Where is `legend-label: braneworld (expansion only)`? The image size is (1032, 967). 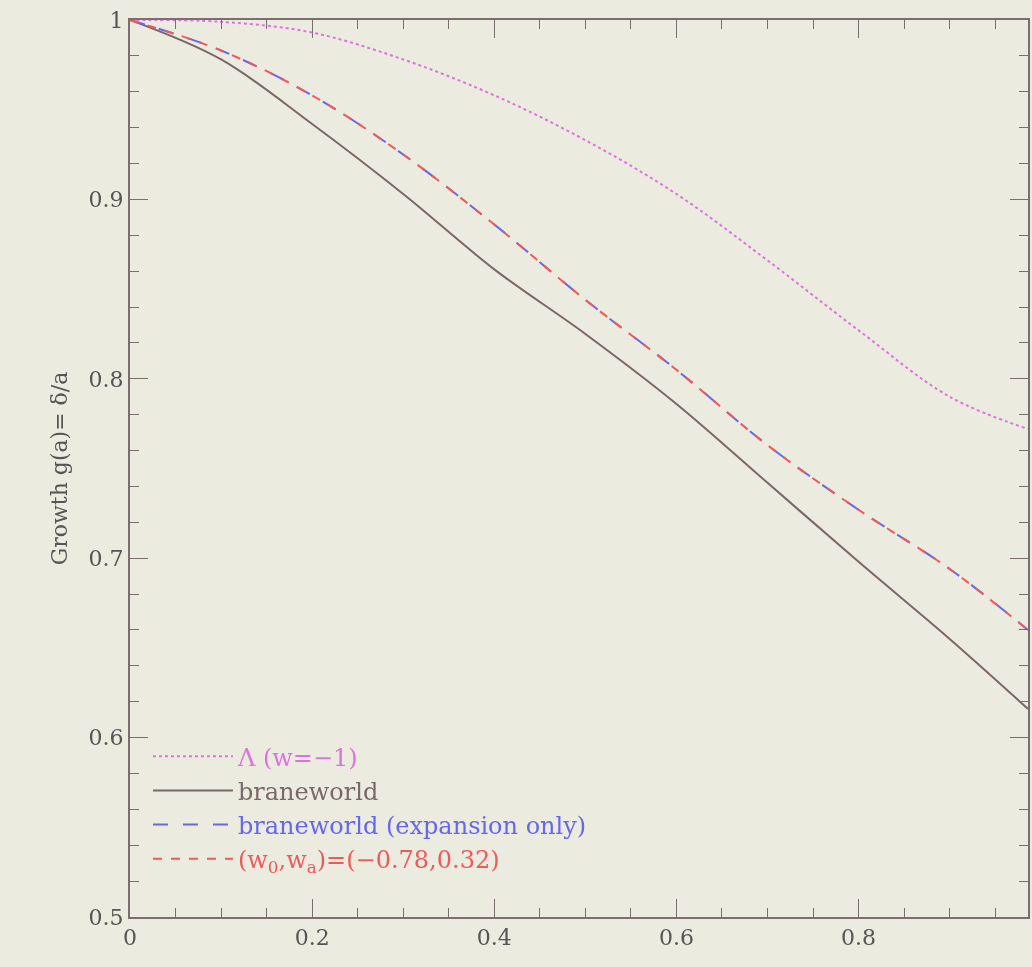
legend-label: braneworld (expansion only) is located at coordinates (412, 825).